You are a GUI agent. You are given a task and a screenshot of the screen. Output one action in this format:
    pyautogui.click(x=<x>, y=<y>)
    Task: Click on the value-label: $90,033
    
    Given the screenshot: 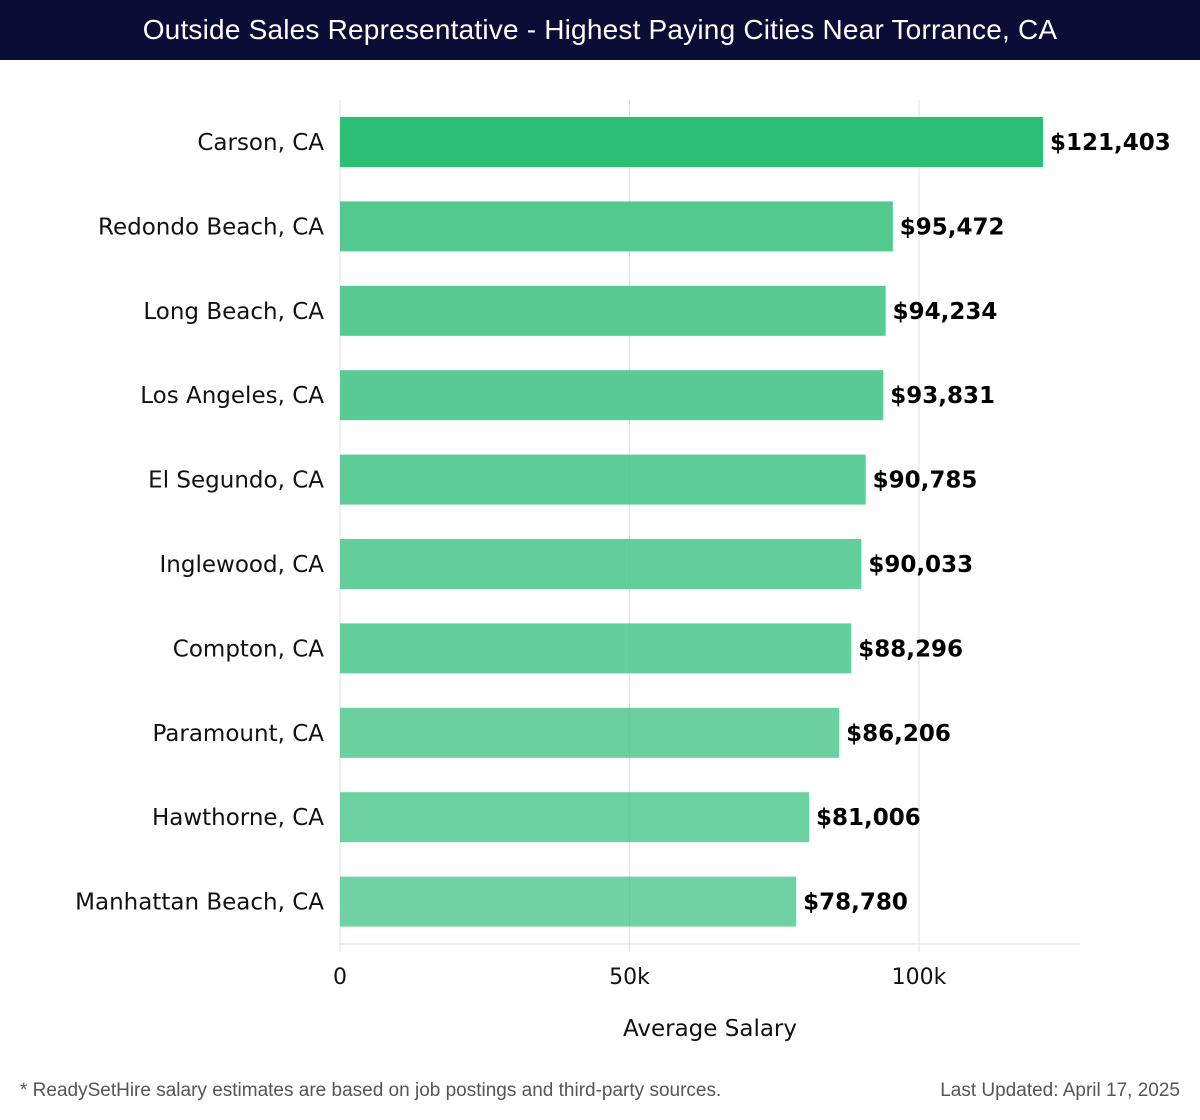 What is the action you would take?
    pyautogui.click(x=920, y=565)
    